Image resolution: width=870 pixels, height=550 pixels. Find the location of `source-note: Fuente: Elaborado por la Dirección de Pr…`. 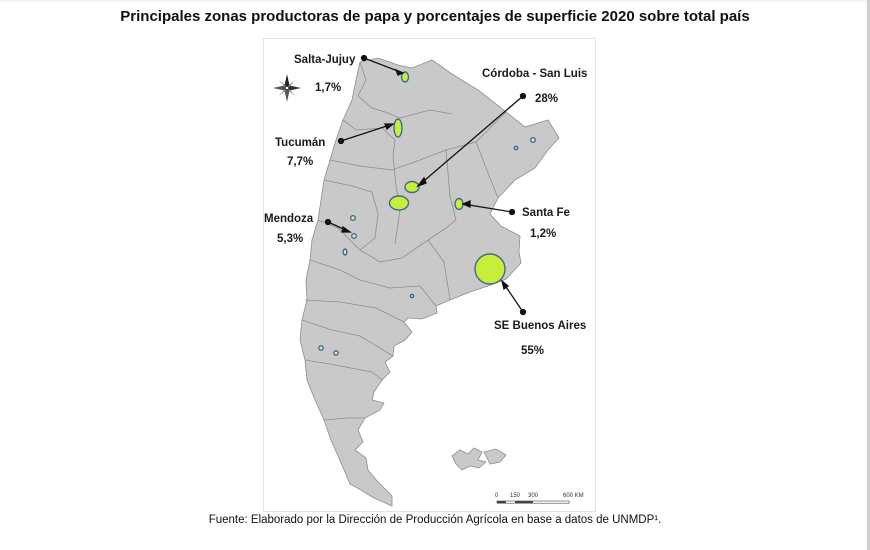

source-note: Fuente: Elaborado por la Dirección de Pr… is located at coordinates (435, 520).